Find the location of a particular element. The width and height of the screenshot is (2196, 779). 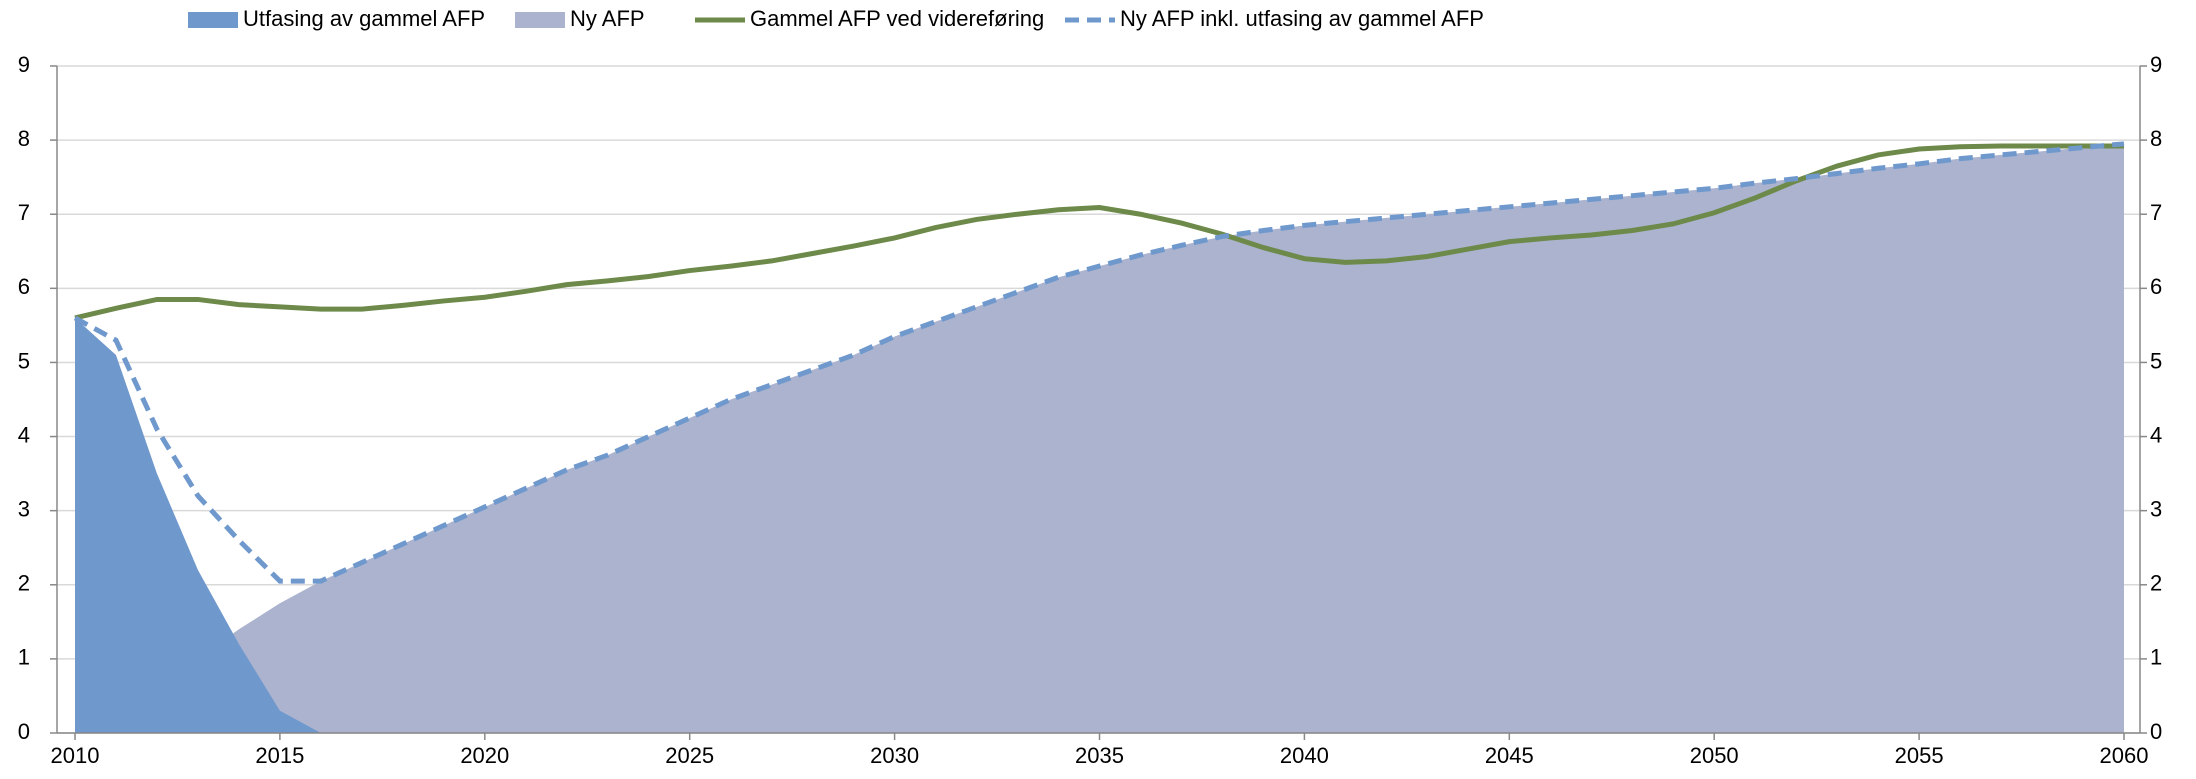

y2-tick-label: 8 is located at coordinates (2156, 138).